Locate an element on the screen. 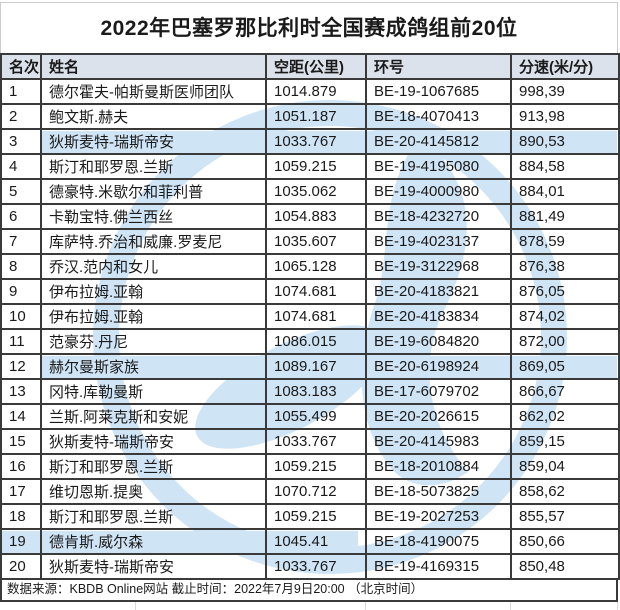 The height and width of the screenshot is (610, 620). table-row: 8 乔汉.范内和女儿 1065.128 BE-19-3122968 876,38 is located at coordinates (310, 266).